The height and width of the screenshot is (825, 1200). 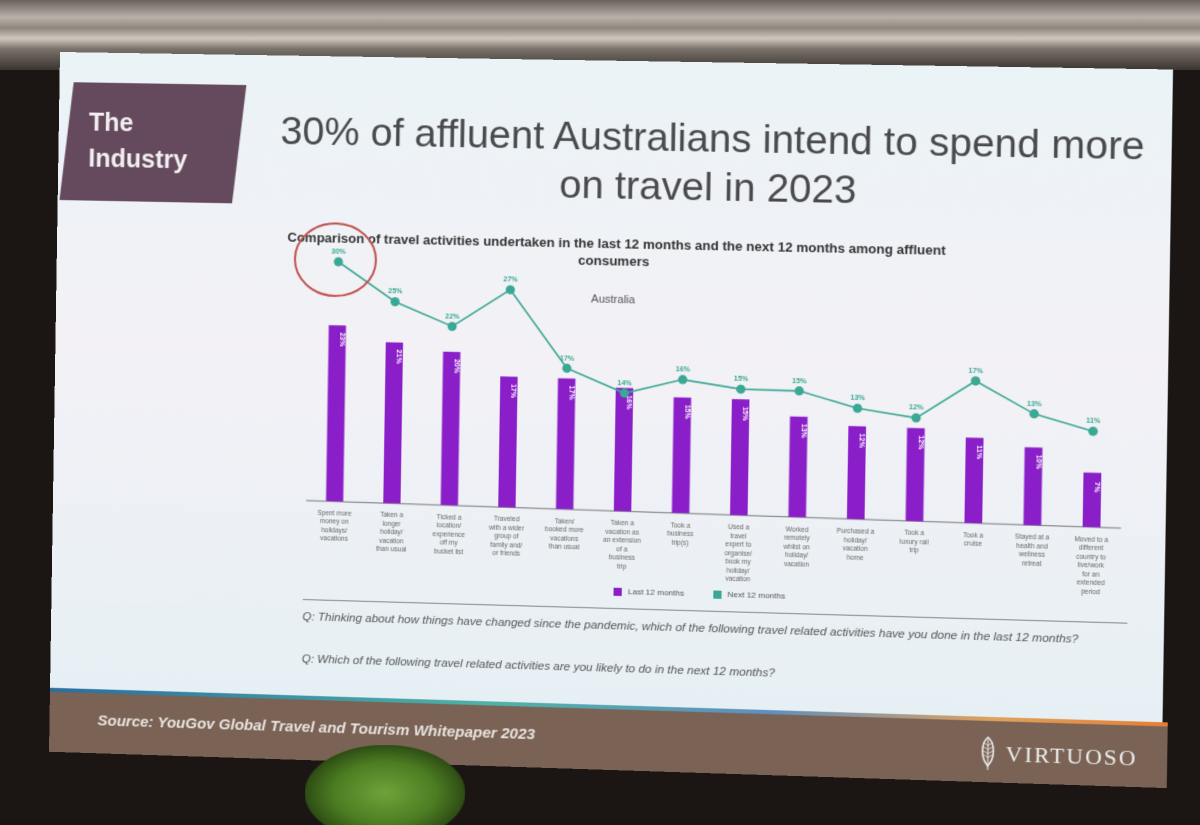 What do you see at coordinates (1091, 584) in the screenshot?
I see `category-label: extended` at bounding box center [1091, 584].